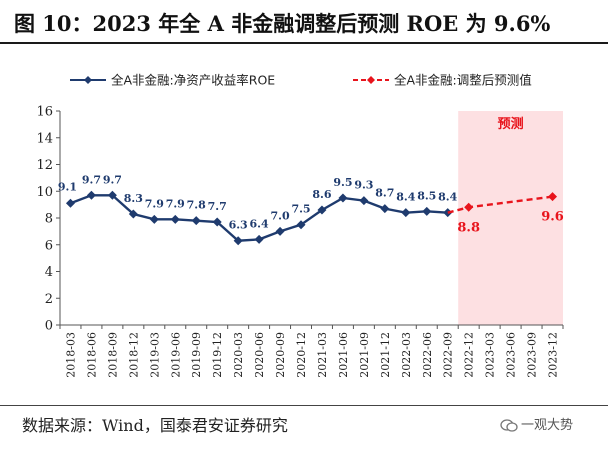  What do you see at coordinates (509, 425) in the screenshot?
I see `wechat-icon` at bounding box center [509, 425].